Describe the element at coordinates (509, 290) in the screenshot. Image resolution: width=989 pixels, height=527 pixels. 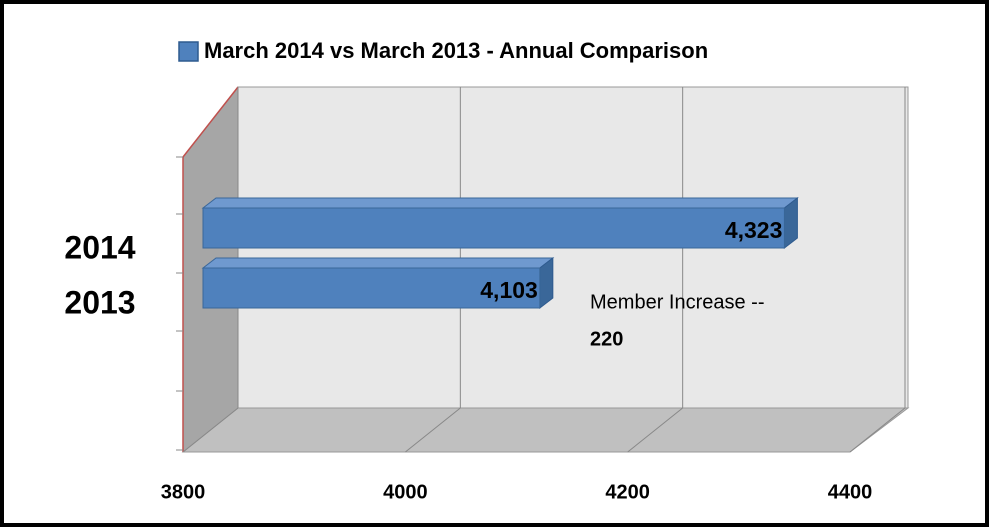
I see `value-label: 4,103` at that location.